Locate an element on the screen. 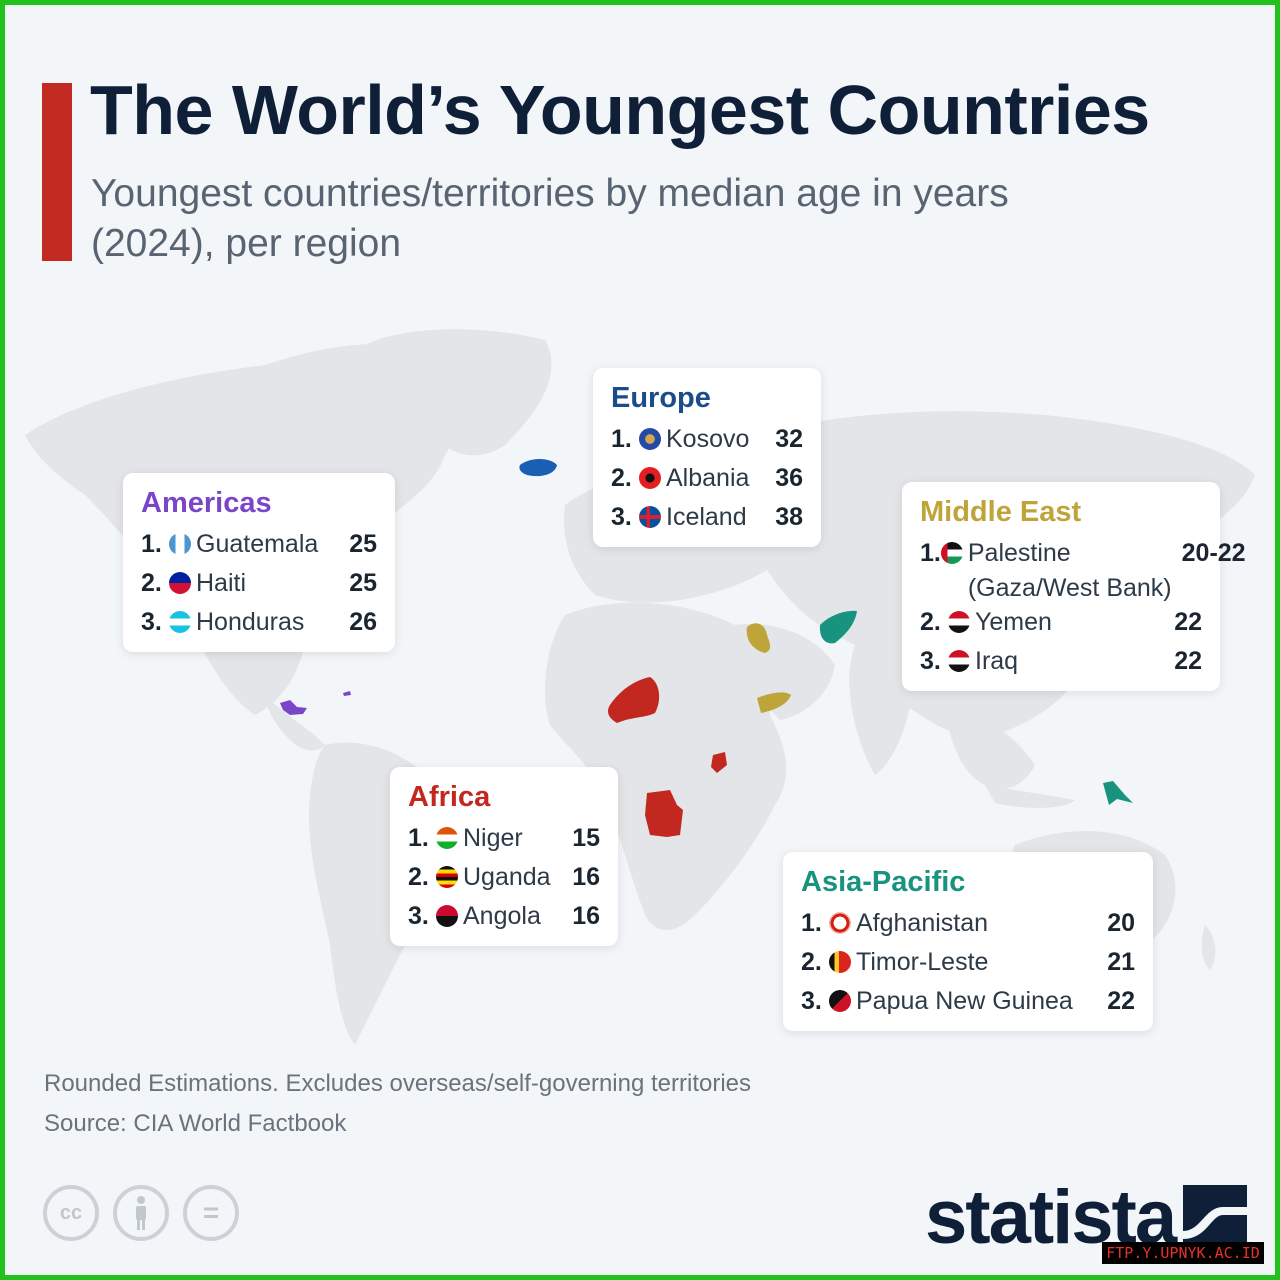 Image resolution: width=1280 pixels, height=1280 pixels. niger-flag-icon is located at coordinates (447, 838).